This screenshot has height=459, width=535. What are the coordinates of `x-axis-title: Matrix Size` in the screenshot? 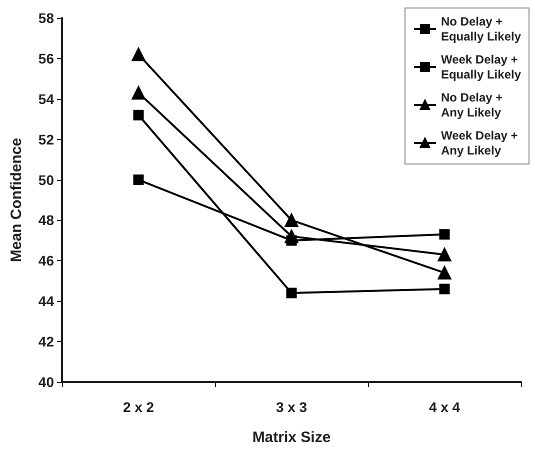 It's located at (291, 437).